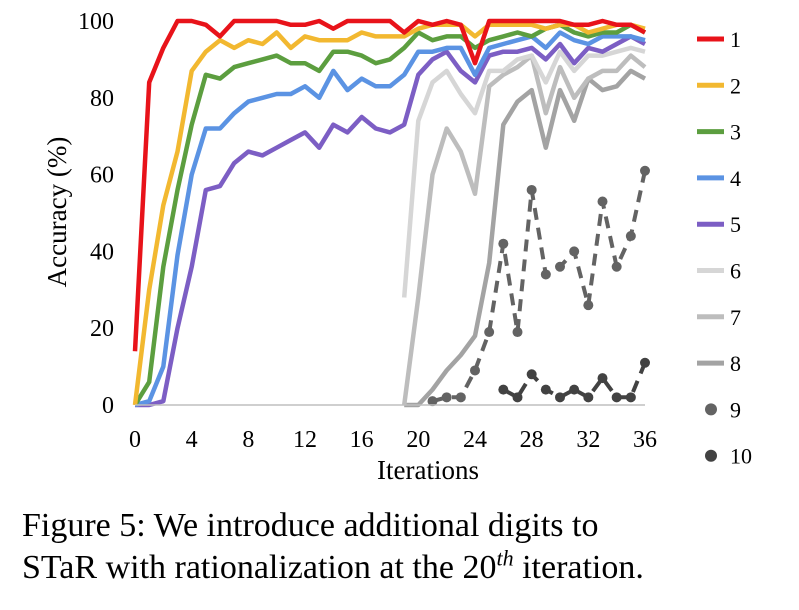 Image resolution: width=799 pixels, height=610 pixels. I want to click on x-tick-label: 4, so click(192, 440).